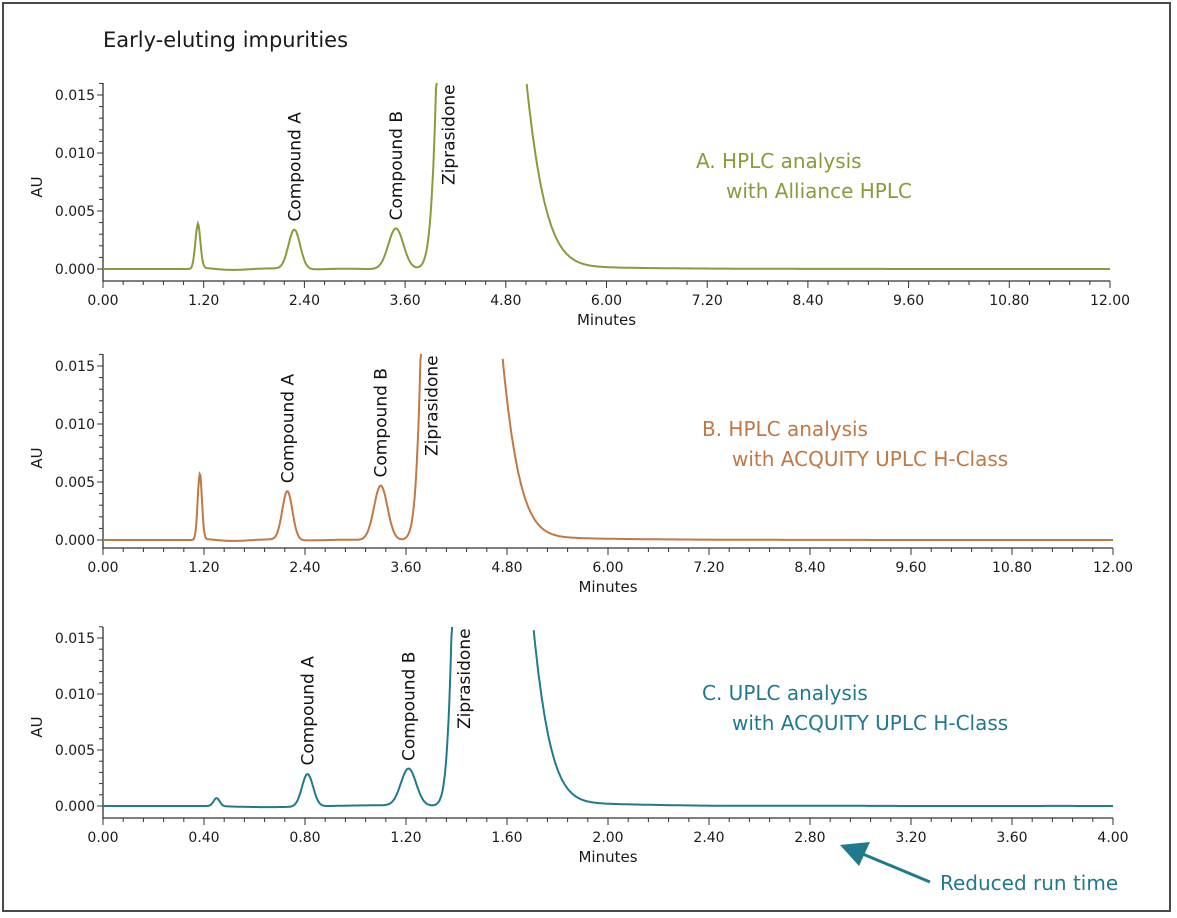 This screenshot has height=918, width=1177. Describe the element at coordinates (779, 161) in the screenshot. I see `panel-description-line1: A. HPLC analysis` at that location.